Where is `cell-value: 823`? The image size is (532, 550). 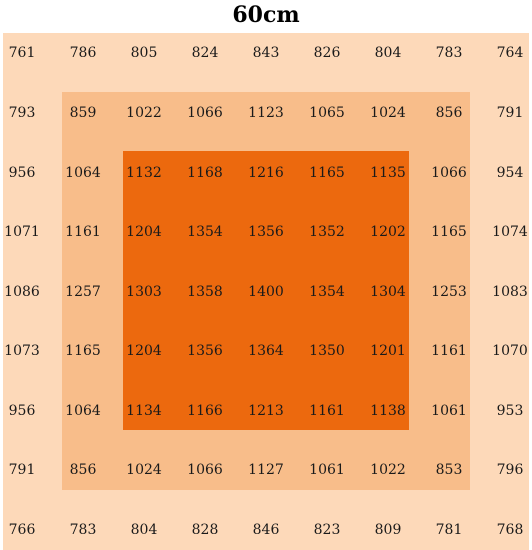
cell-value: 823 is located at coordinates (327, 530).